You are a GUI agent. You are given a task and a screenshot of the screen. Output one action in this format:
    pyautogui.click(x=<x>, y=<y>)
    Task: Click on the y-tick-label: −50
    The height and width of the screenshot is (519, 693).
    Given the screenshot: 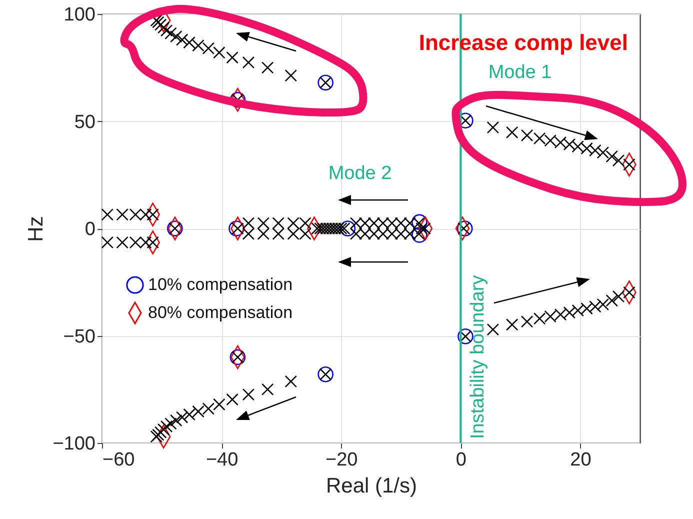 What is the action you would take?
    pyautogui.click(x=79, y=337)
    